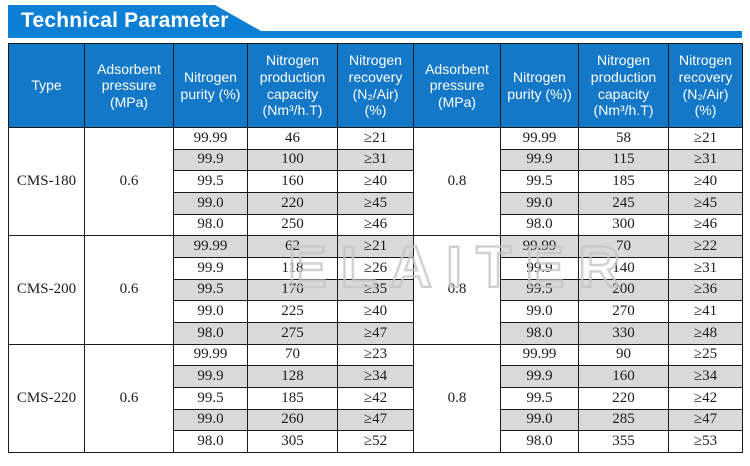 The width and height of the screenshot is (750, 466). I want to click on cell-capacity: 245, so click(623, 203).